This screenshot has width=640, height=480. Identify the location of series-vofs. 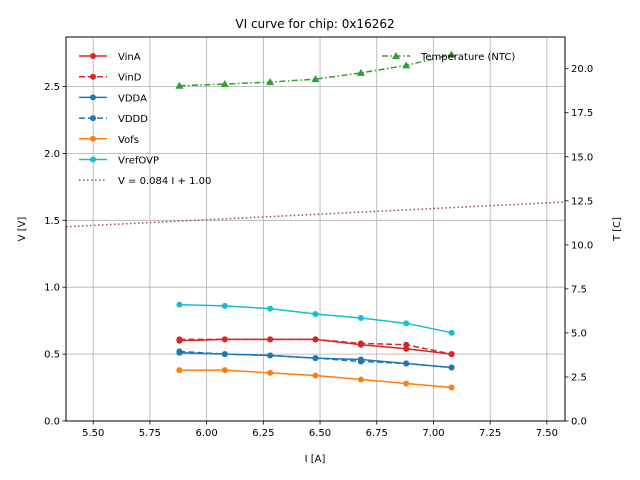
(315, 379).